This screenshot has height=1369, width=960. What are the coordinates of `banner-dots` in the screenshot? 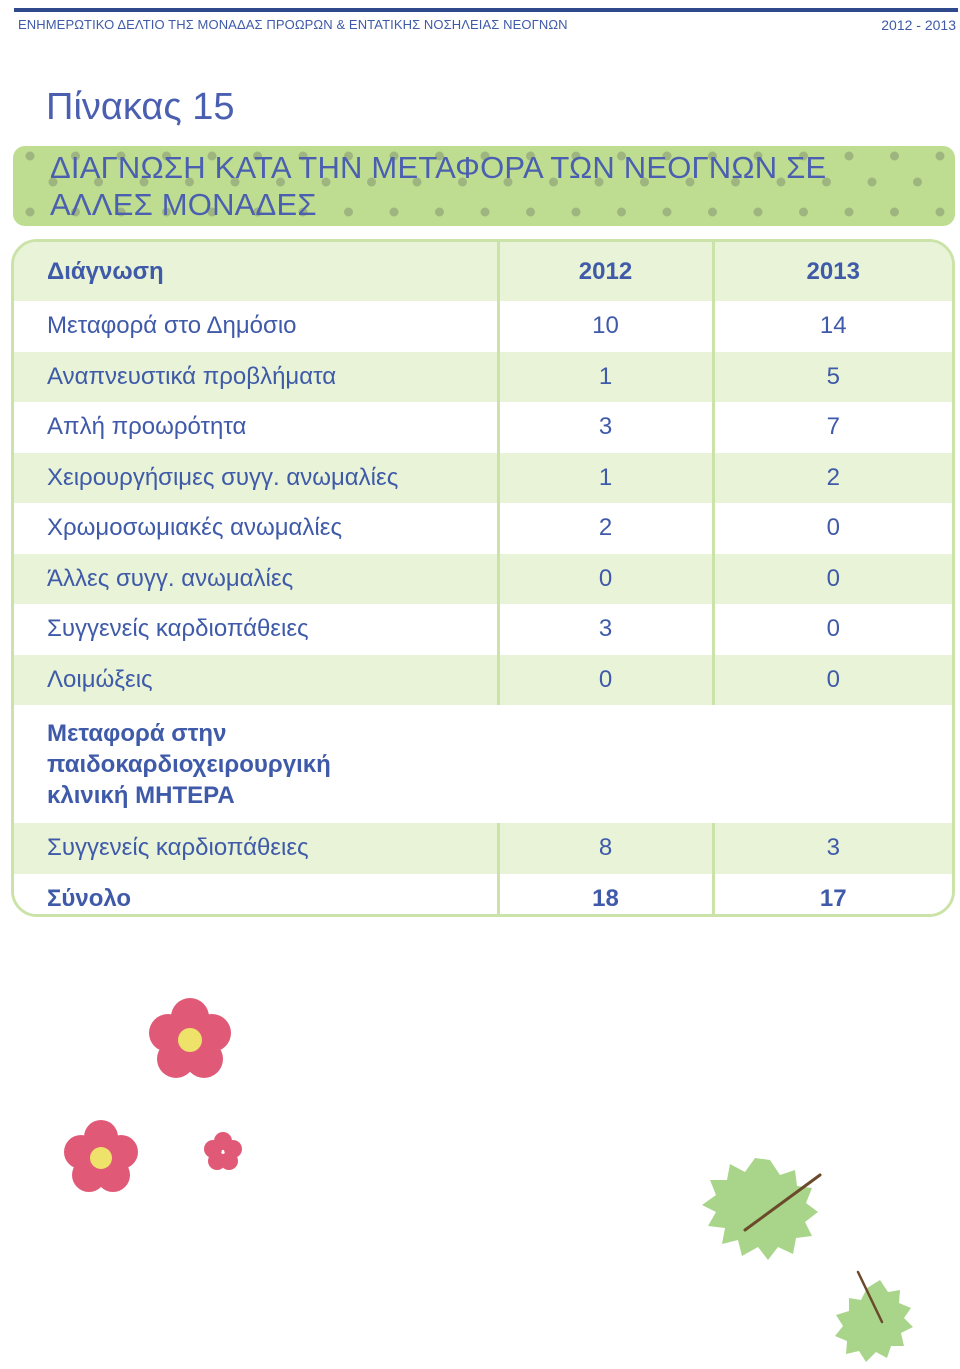 It's located at (485, 184).